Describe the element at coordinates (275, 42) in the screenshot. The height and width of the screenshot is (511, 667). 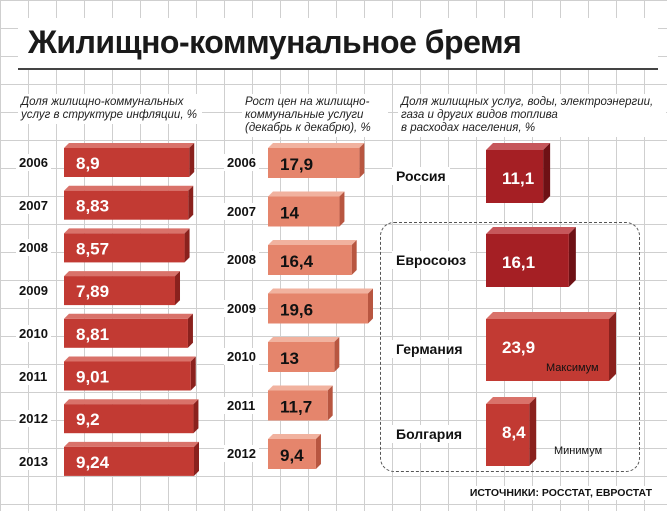
I see `page-title: Жилищно-коммунальное бремя` at that location.